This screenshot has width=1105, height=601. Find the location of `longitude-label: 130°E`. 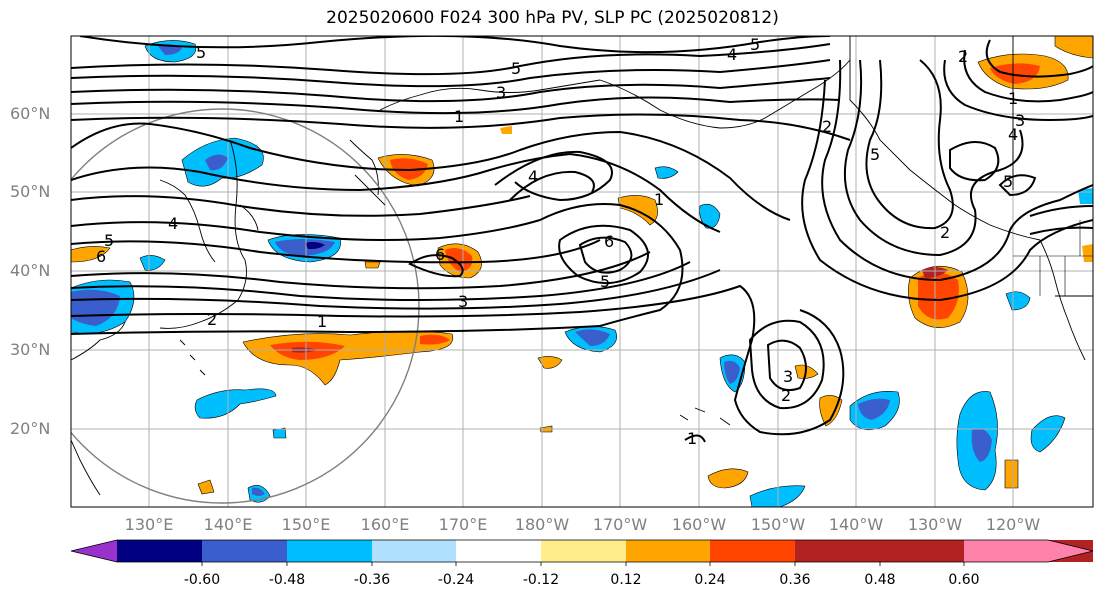

longitude-label: 130°E is located at coordinates (149, 524).